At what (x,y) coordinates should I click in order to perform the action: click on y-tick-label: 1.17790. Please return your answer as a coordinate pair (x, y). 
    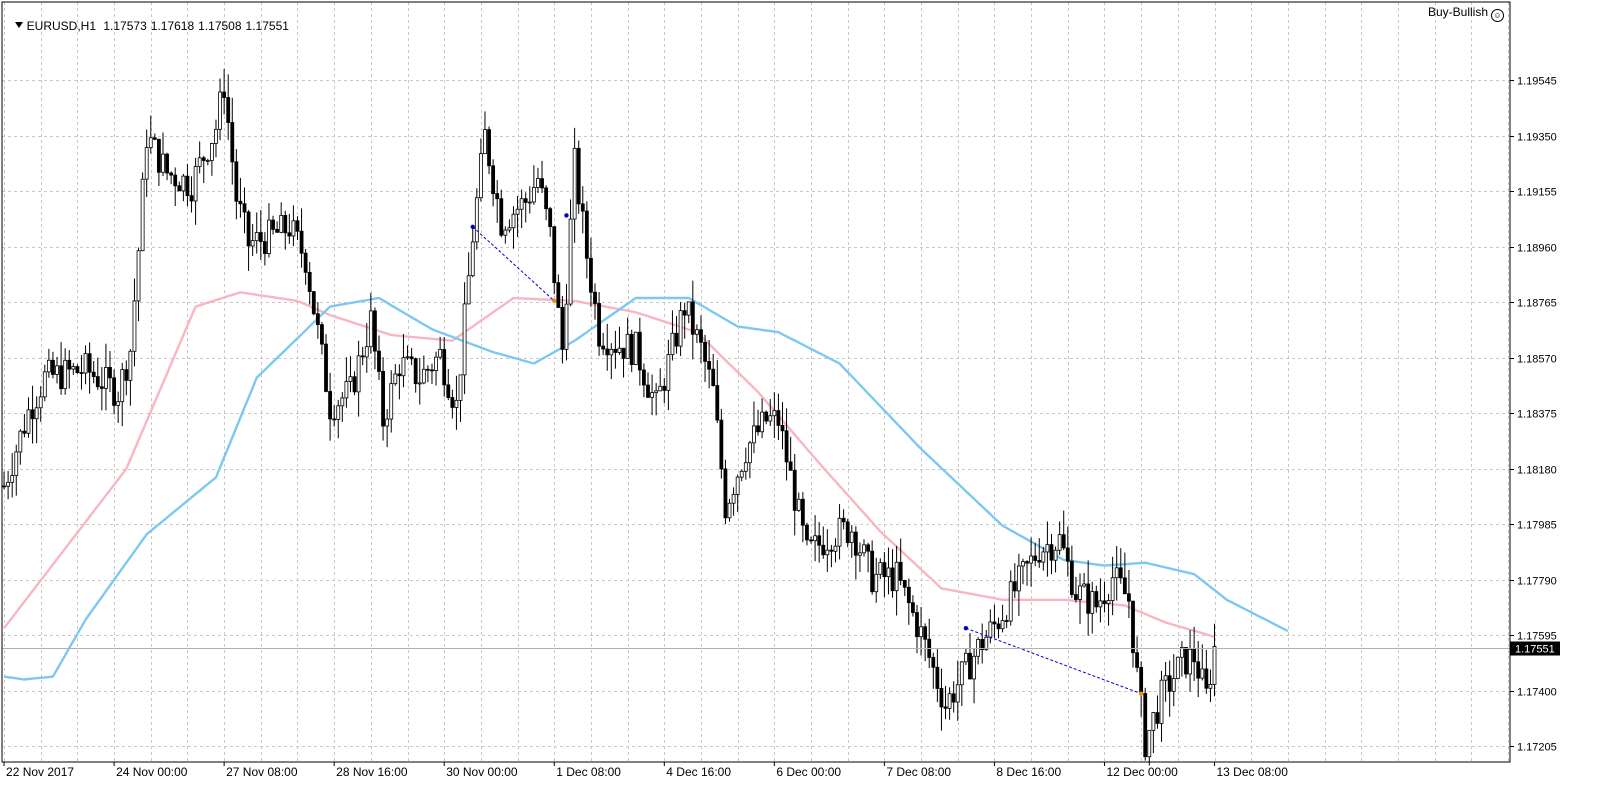
    Looking at the image, I should click on (1537, 582).